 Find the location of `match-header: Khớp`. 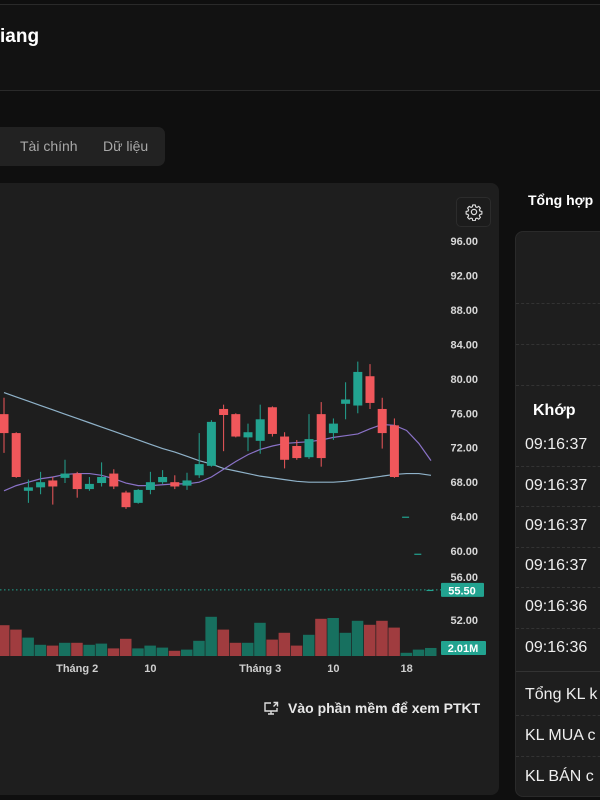

match-header: Khớp is located at coordinates (554, 410).